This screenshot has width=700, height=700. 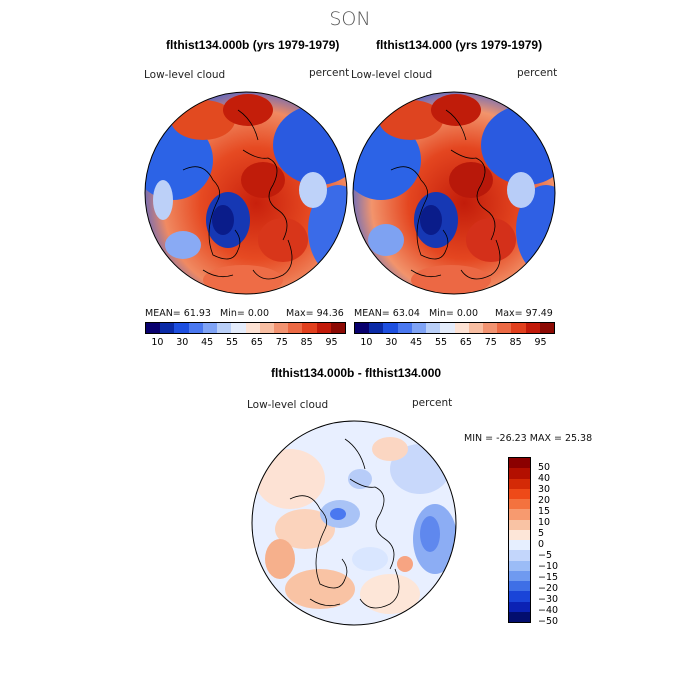 I want to click on colorbar-tick-label: 15, so click(x=544, y=512).